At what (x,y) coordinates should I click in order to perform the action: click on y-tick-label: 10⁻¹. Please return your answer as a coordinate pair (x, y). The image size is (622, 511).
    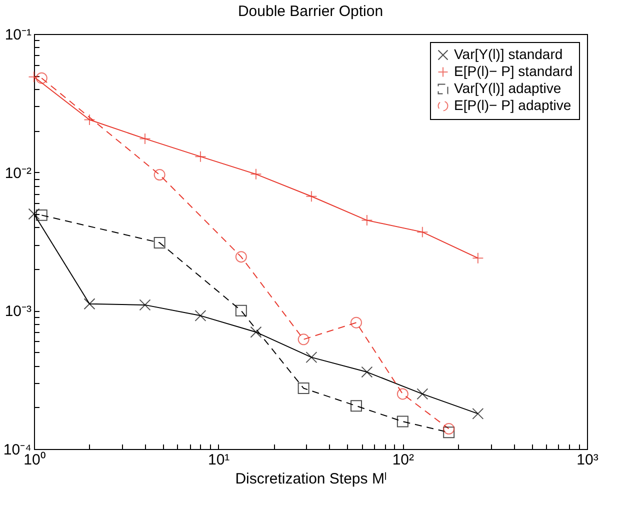
    Looking at the image, I should click on (18, 35).